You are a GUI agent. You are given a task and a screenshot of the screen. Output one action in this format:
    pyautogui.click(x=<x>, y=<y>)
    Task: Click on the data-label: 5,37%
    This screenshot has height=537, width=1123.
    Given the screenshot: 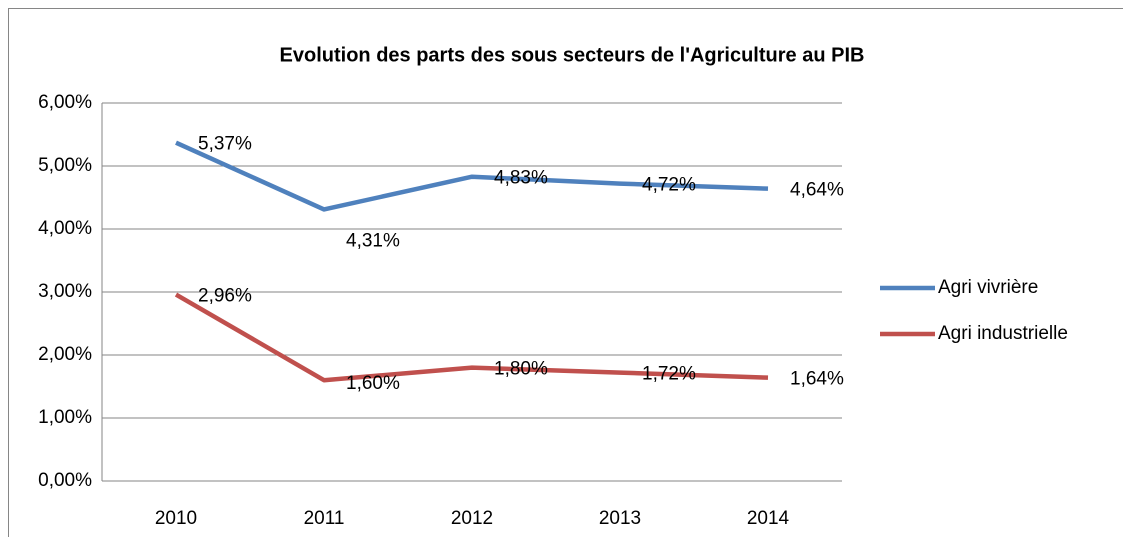 What is the action you would take?
    pyautogui.click(x=225, y=144)
    